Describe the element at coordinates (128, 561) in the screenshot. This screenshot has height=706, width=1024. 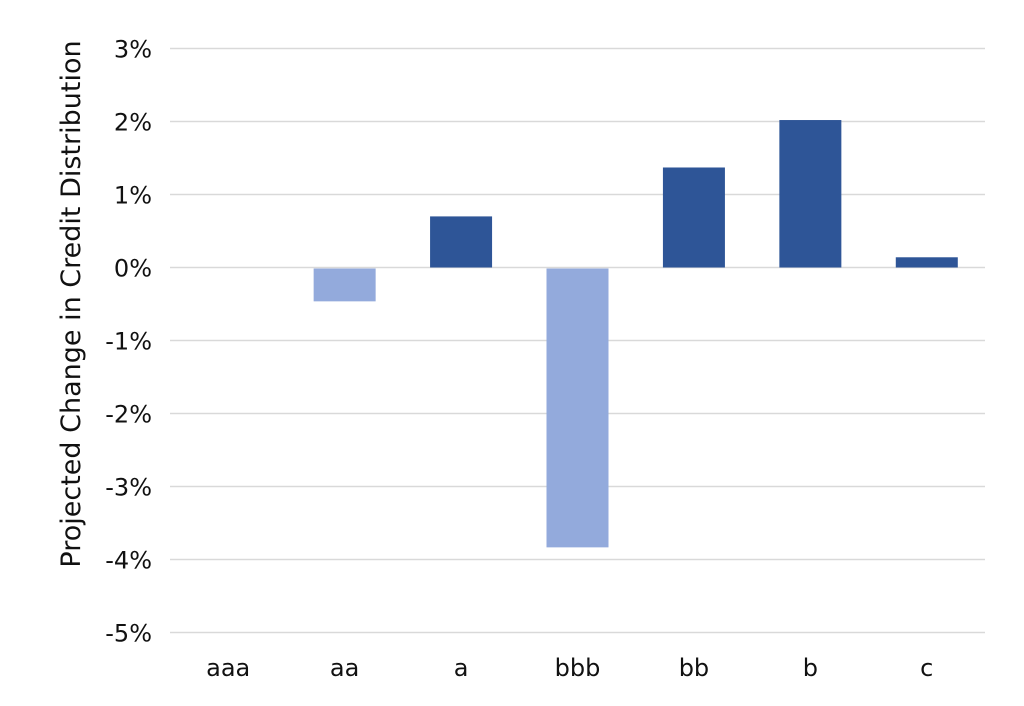
I see `y-tick-label: -4%` at that location.